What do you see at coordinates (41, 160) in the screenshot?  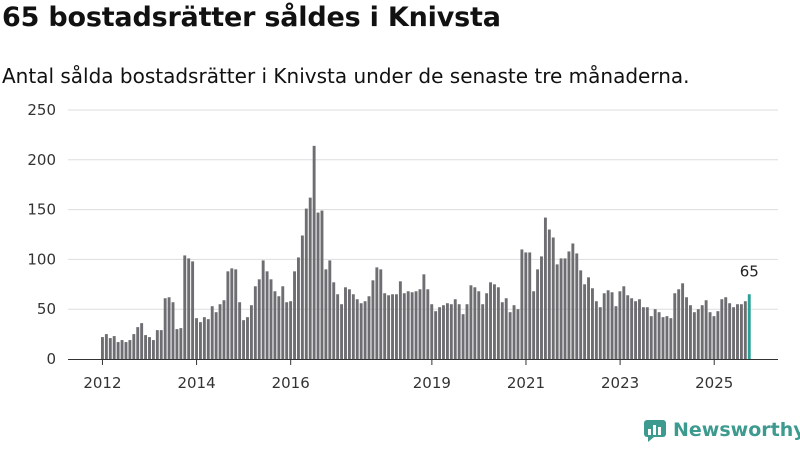 I see `y-tick-label: 200` at bounding box center [41, 160].